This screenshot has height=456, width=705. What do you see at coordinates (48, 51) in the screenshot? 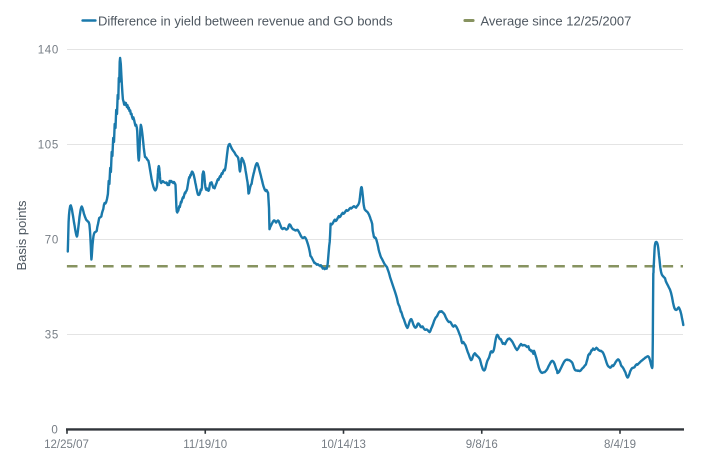
I see `svg-text: 140` at bounding box center [48, 51].